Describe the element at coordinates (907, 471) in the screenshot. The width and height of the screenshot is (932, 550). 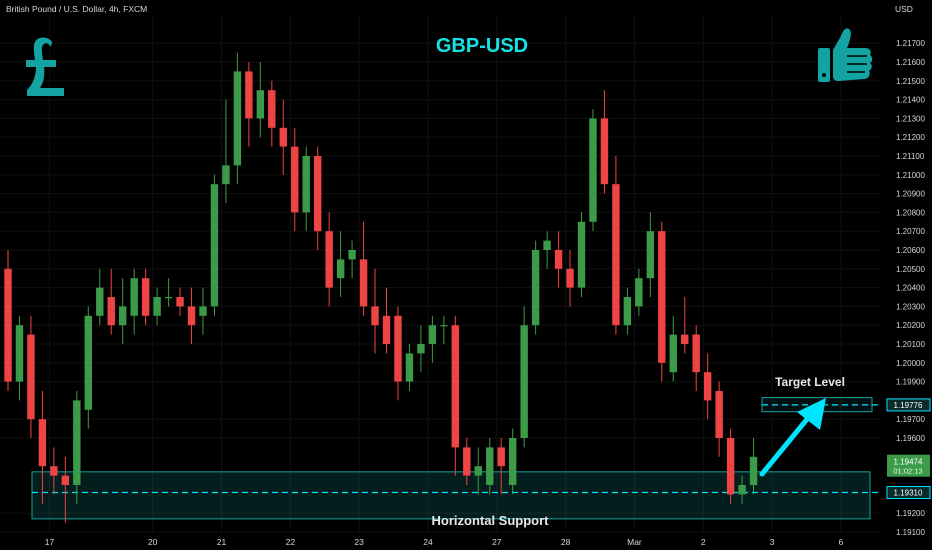
I see `countdown-text: 01:02:13` at that location.